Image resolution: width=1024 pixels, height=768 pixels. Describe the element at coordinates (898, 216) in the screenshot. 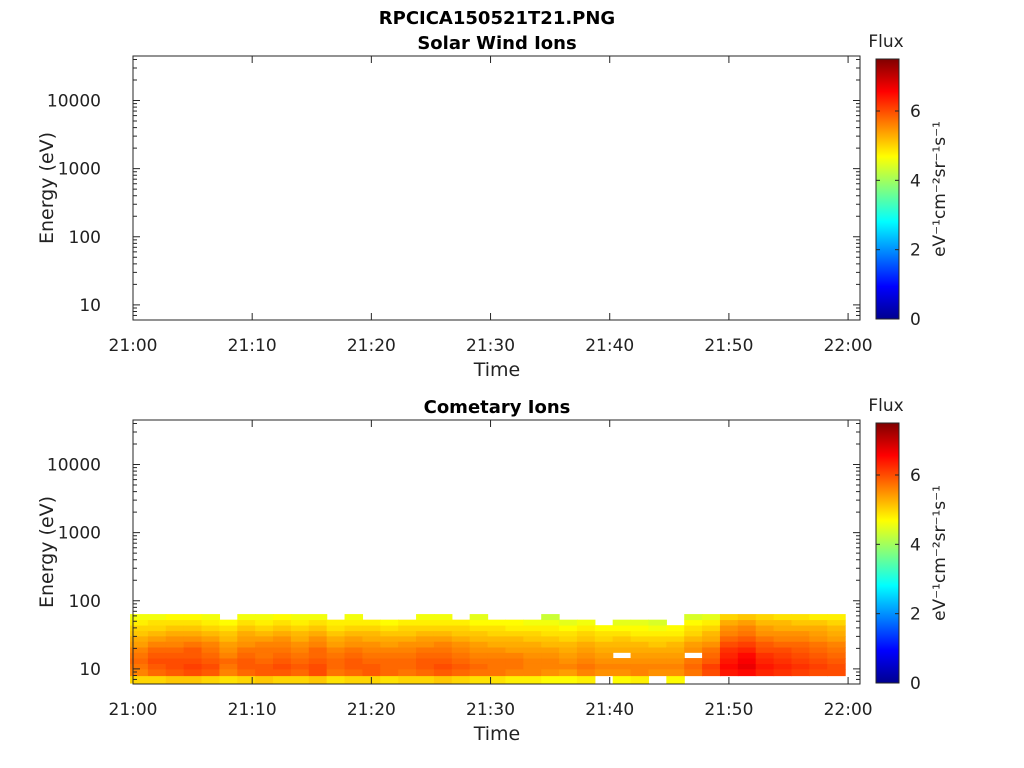

I see `solar-wind-colorbar-ticks: 0 2 4 6` at that location.